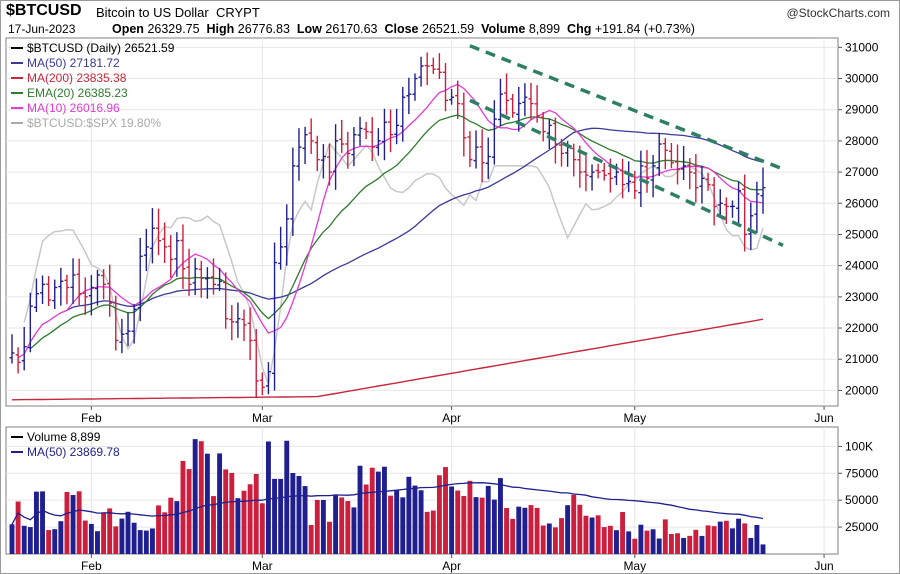 The image size is (900, 574). I want to click on volume-x-tick-label: Jun, so click(823, 566).